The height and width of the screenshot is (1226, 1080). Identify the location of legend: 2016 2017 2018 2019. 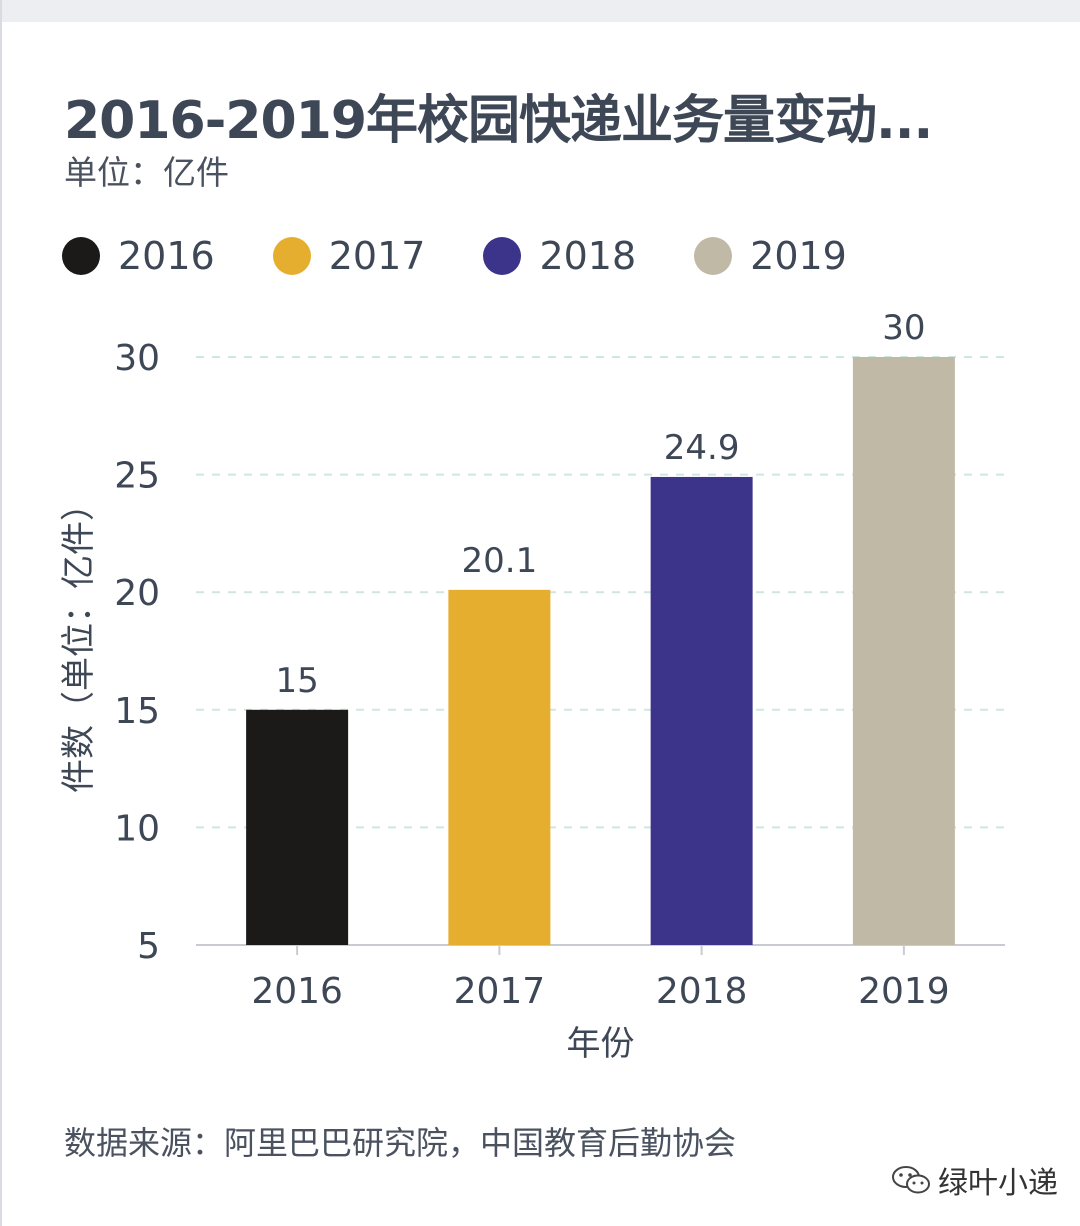
(483, 256).